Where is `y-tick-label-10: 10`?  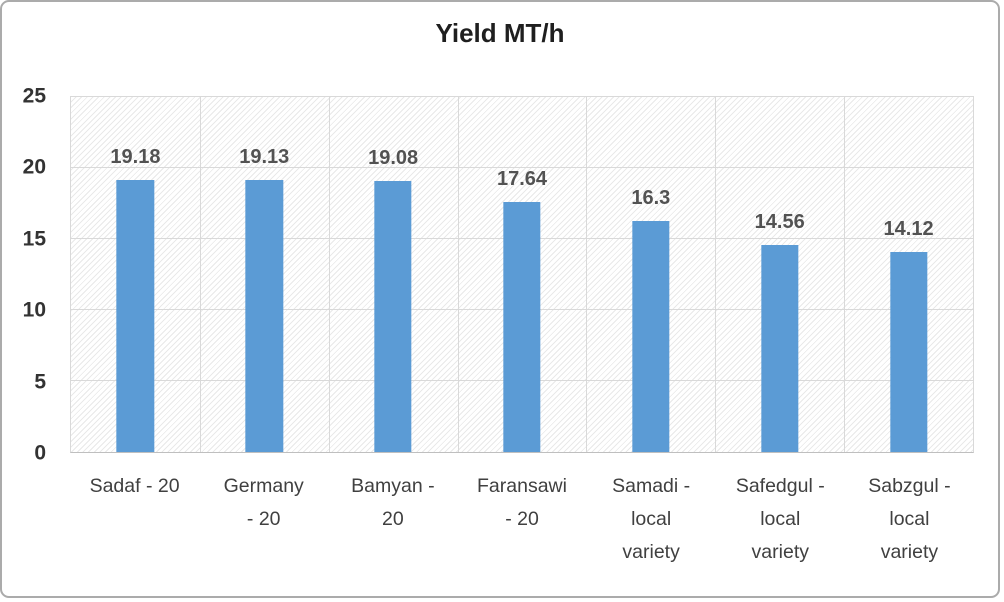 y-tick-label-10: 10 is located at coordinates (34, 310).